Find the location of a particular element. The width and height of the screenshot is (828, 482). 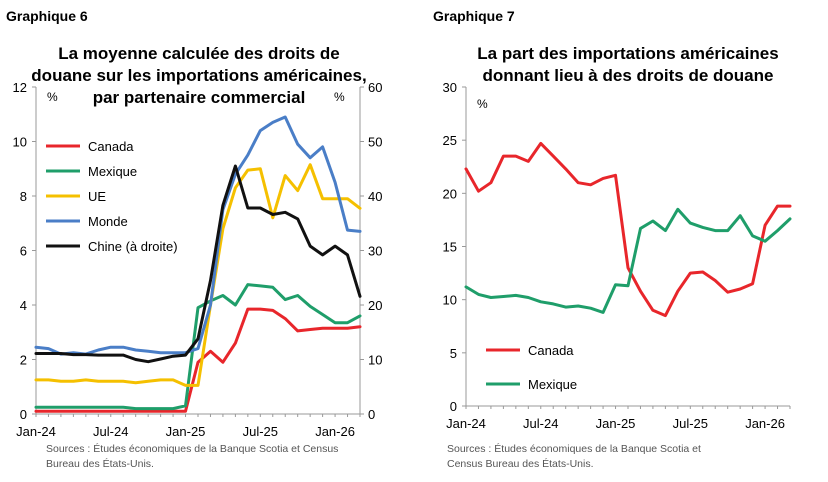

chart7-series-canada is located at coordinates (628, 229).